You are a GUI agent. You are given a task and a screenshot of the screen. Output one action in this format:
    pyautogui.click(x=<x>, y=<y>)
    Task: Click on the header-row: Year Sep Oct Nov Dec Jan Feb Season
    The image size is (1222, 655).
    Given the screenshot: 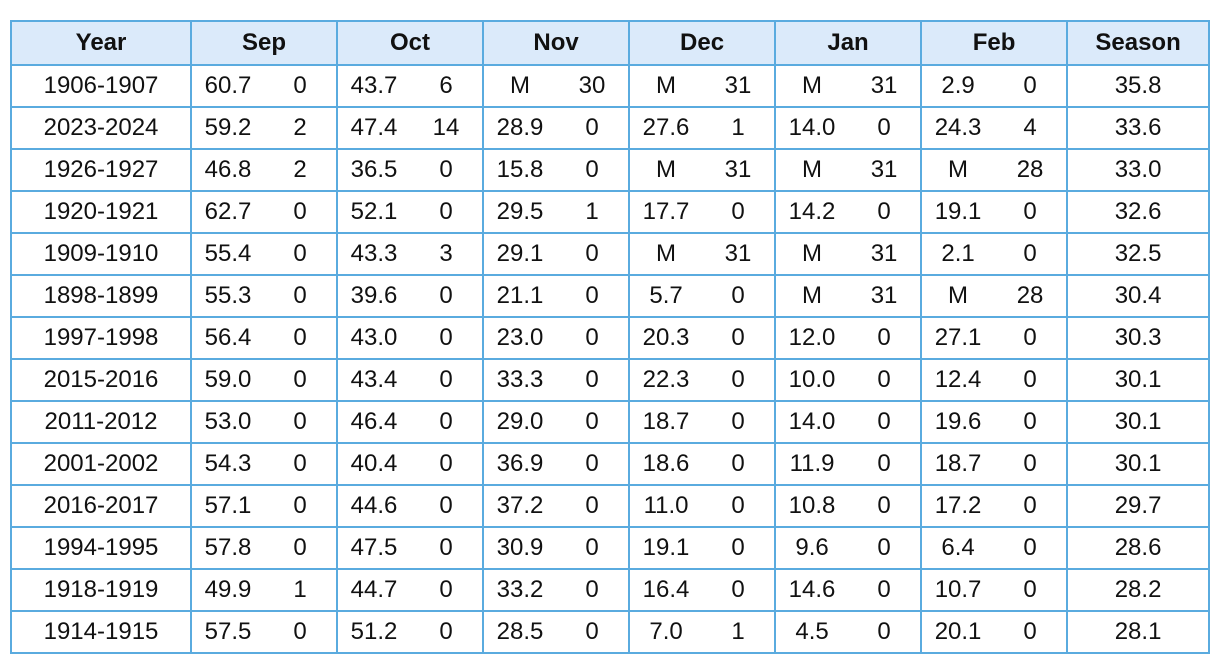 What is the action you would take?
    pyautogui.click(x=610, y=43)
    